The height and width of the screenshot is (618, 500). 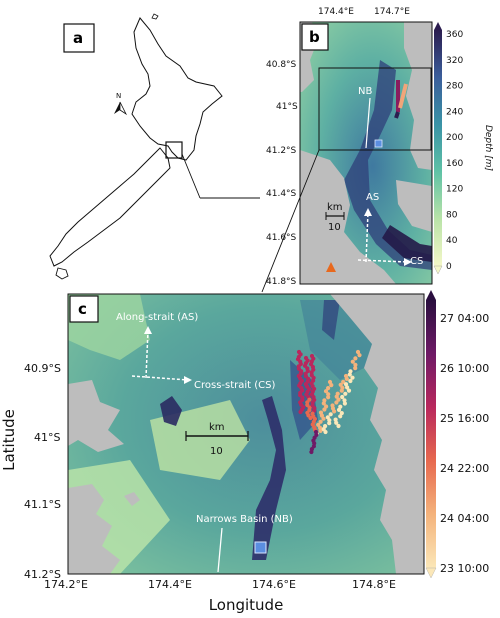 I want to click on panel-c-xlabel: Longitude, so click(x=246, y=605).